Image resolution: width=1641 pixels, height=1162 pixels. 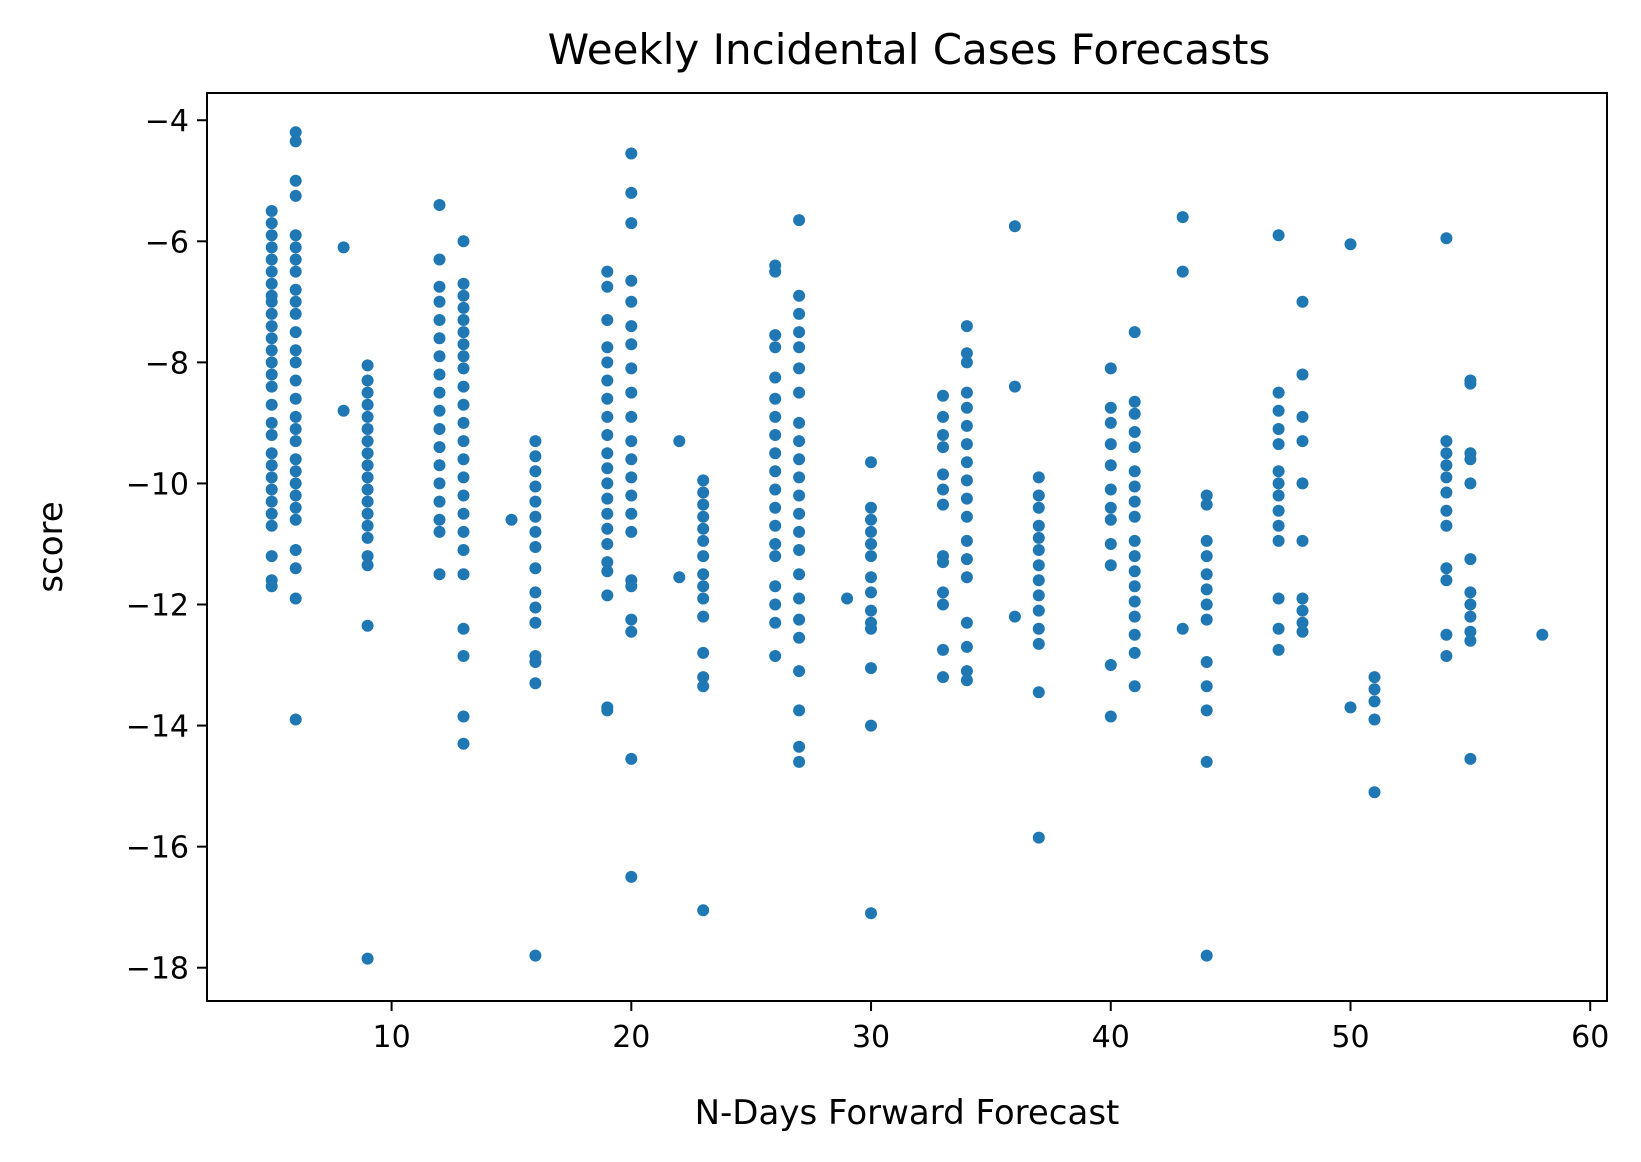 I want to click on y-tick-label: −14, so click(x=157, y=727).